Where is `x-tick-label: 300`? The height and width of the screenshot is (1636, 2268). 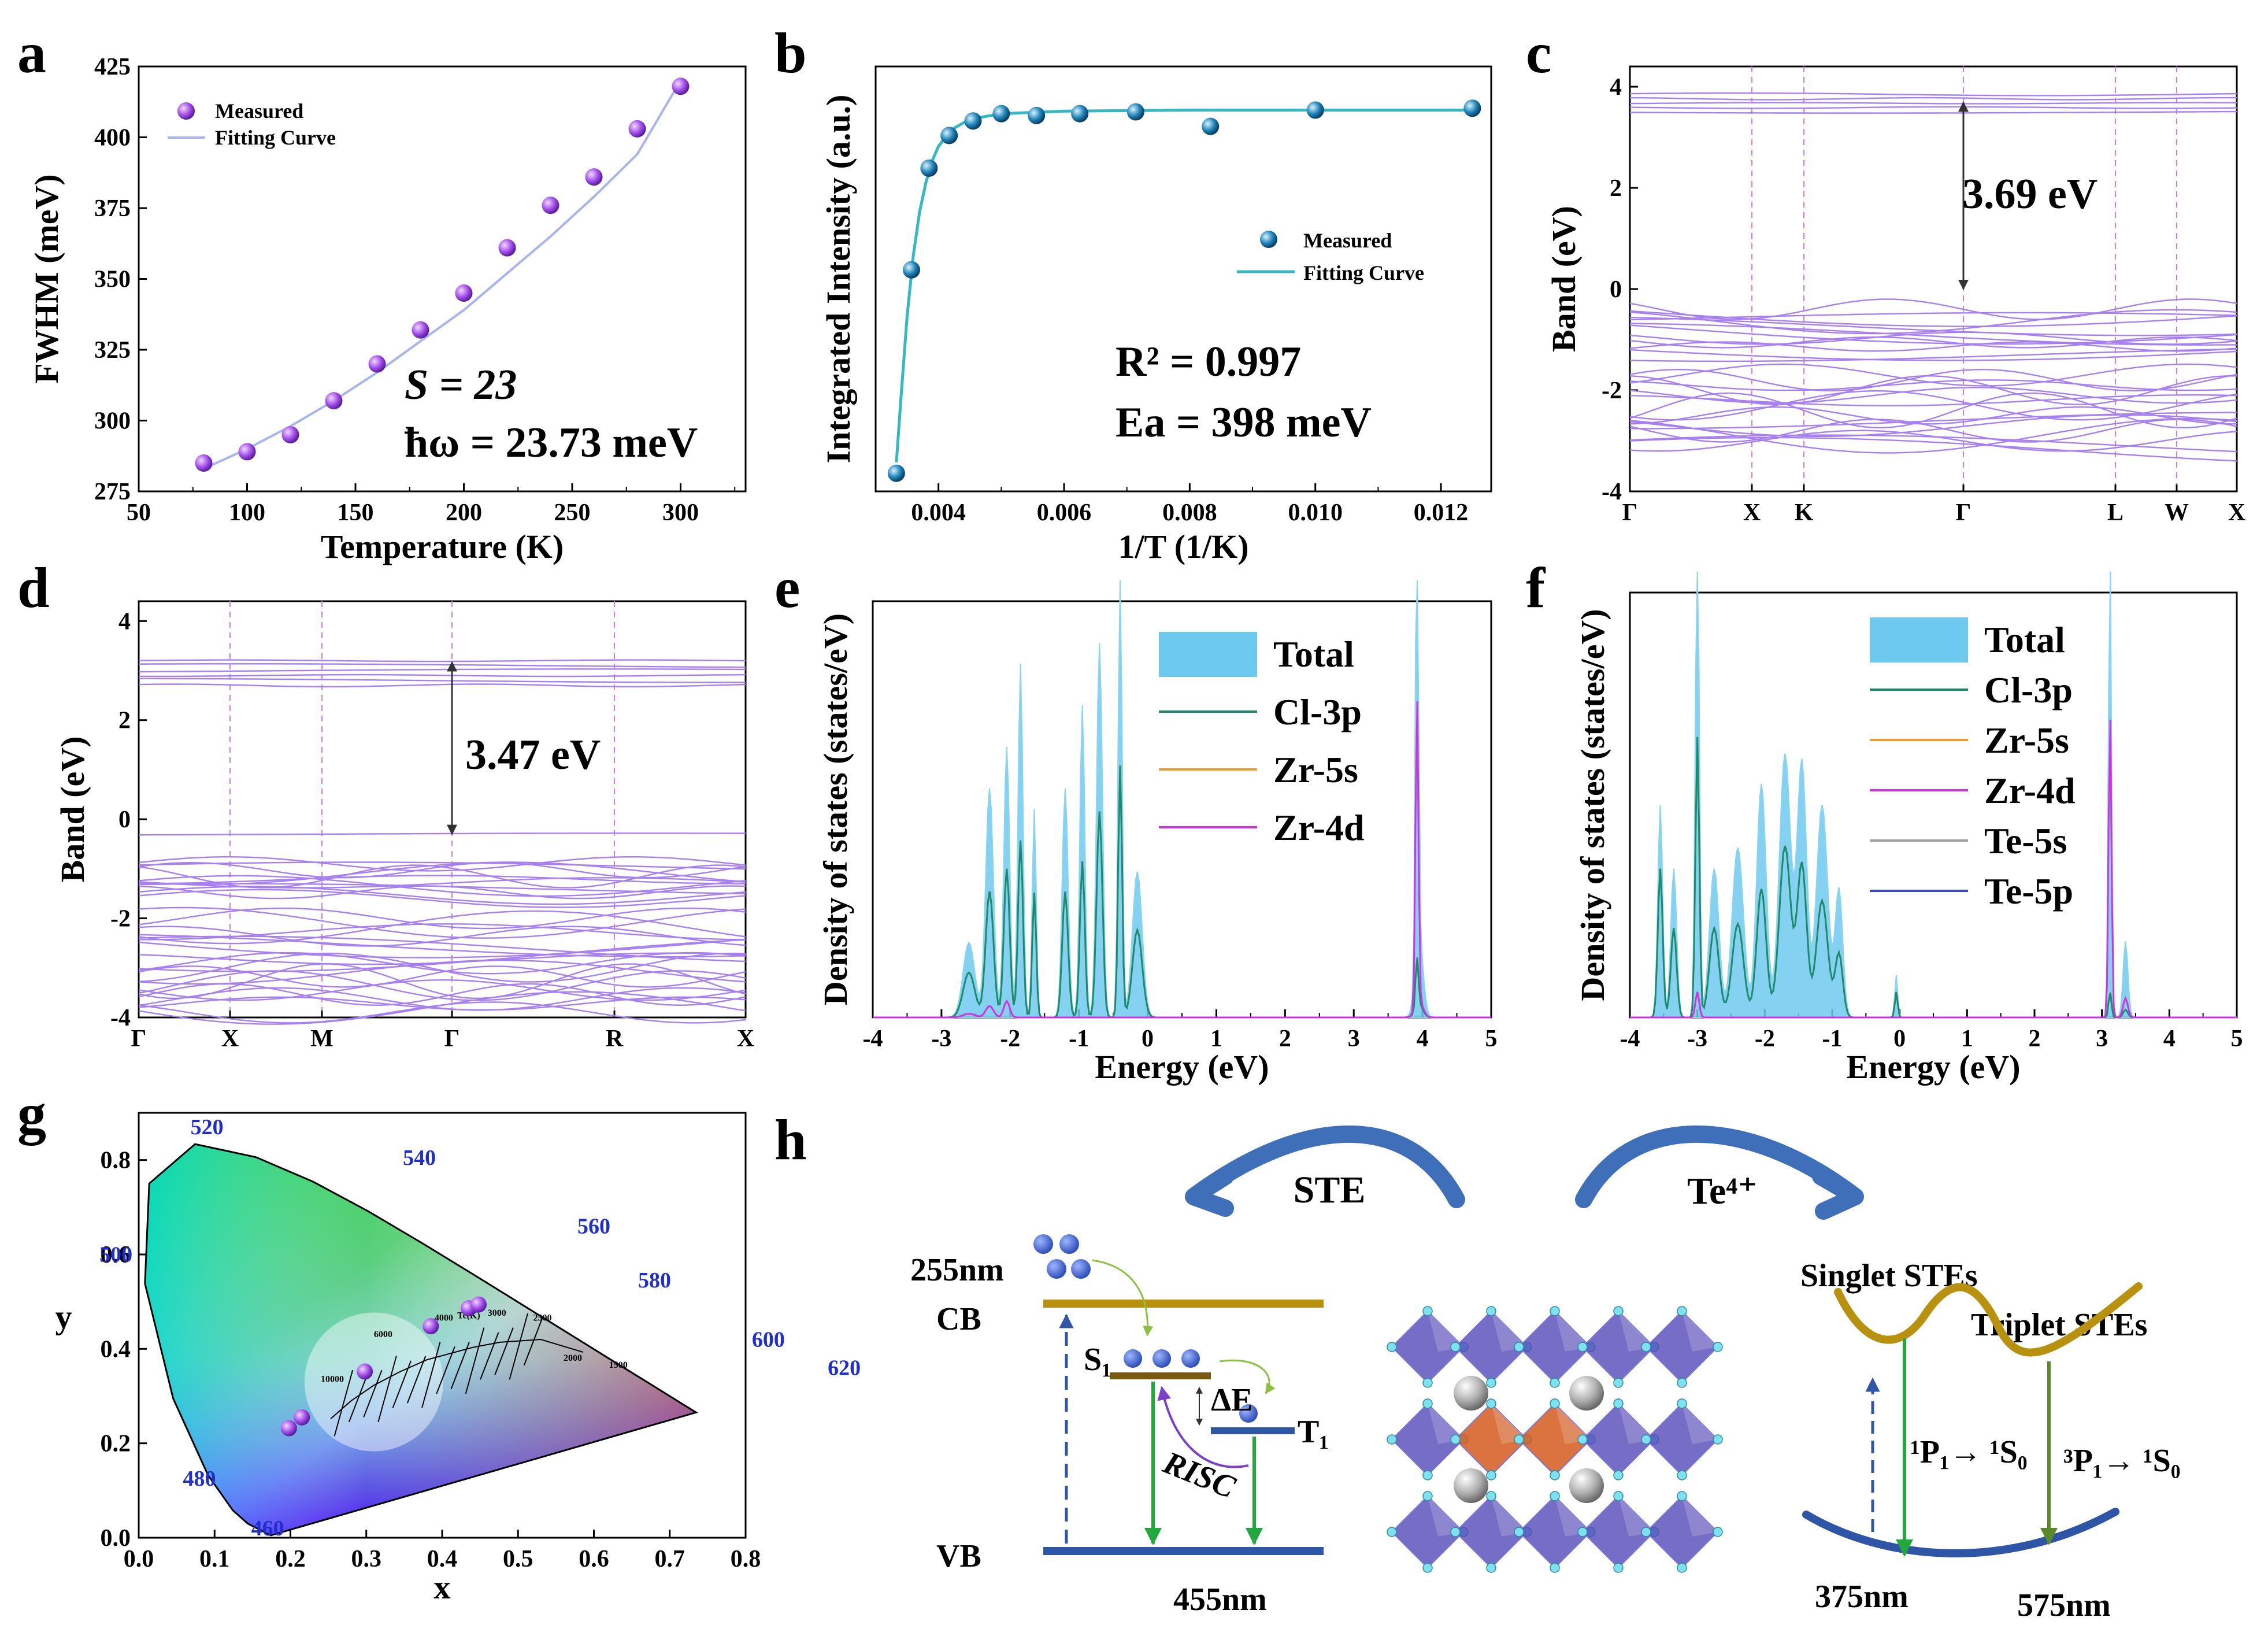
x-tick-label: 300 is located at coordinates (680, 512).